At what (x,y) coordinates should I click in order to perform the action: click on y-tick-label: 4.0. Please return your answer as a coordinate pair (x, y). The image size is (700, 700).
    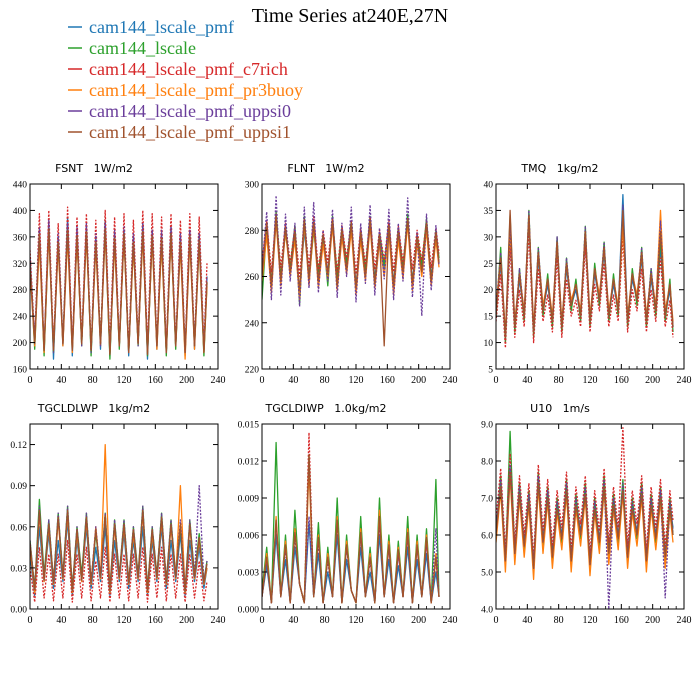
    Looking at the image, I should click on (487, 611).